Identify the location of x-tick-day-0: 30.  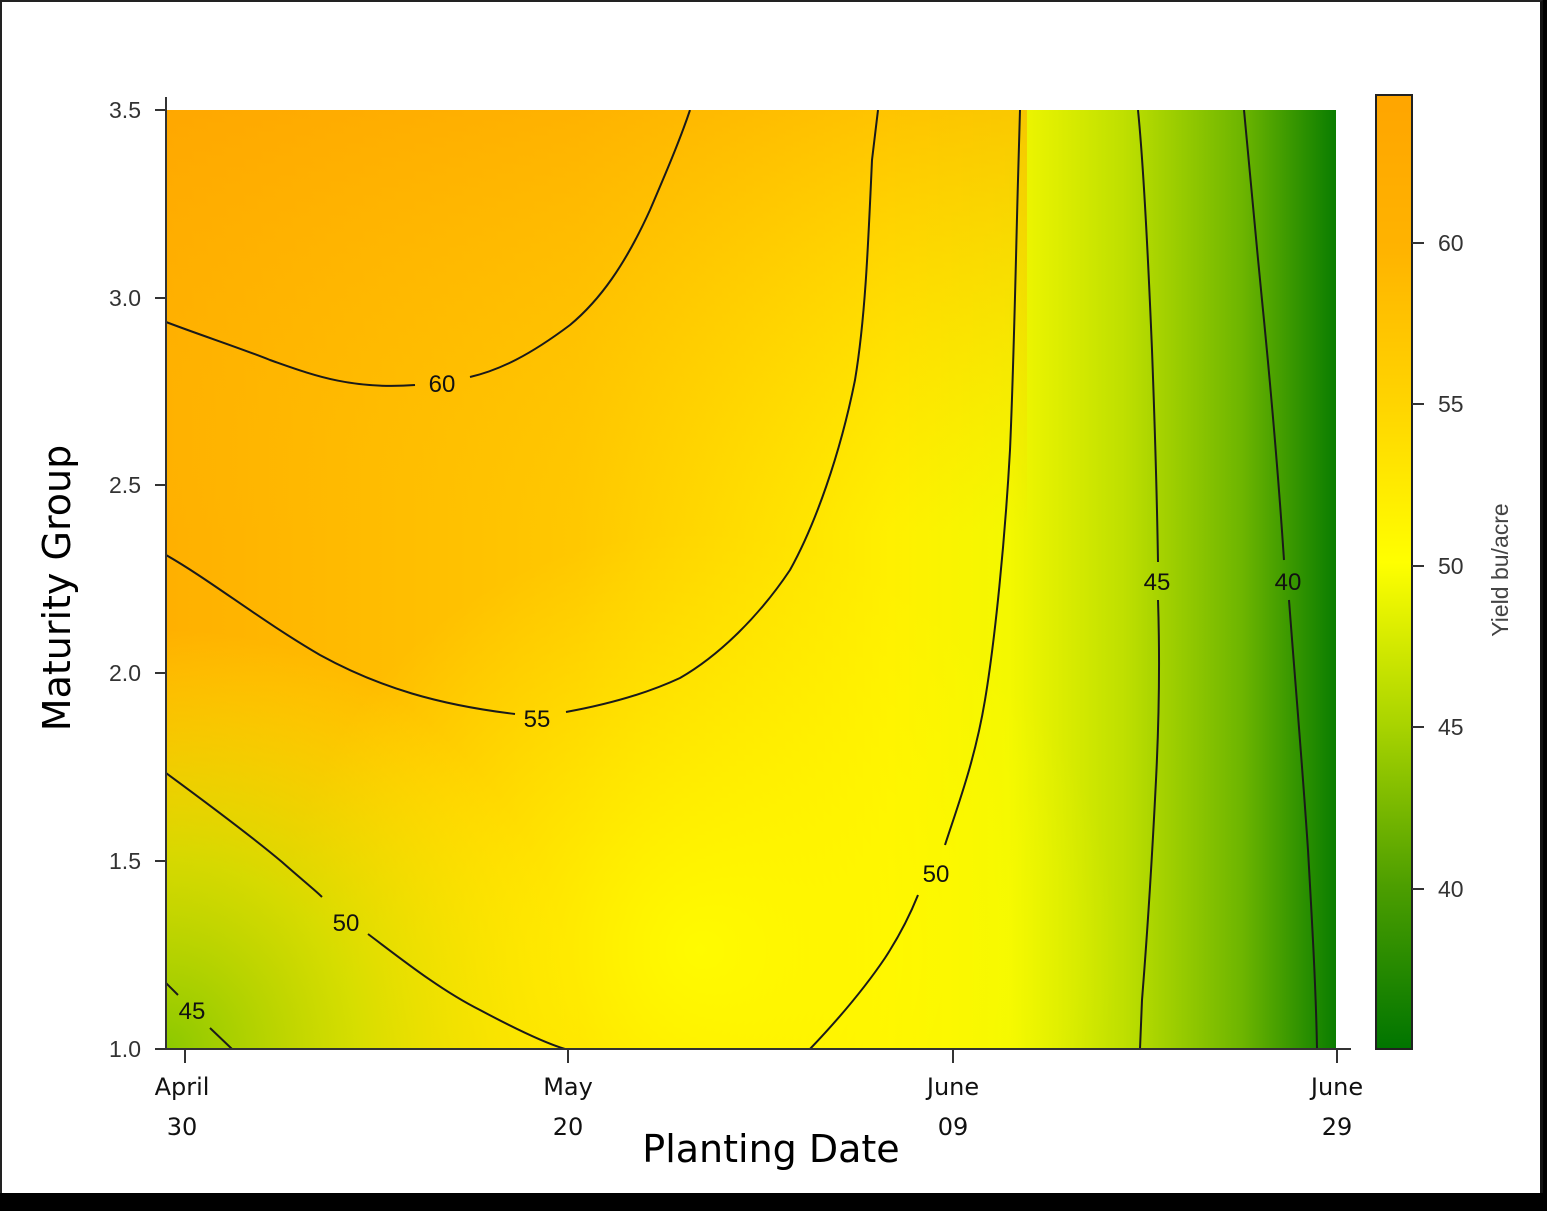
(182, 1127).